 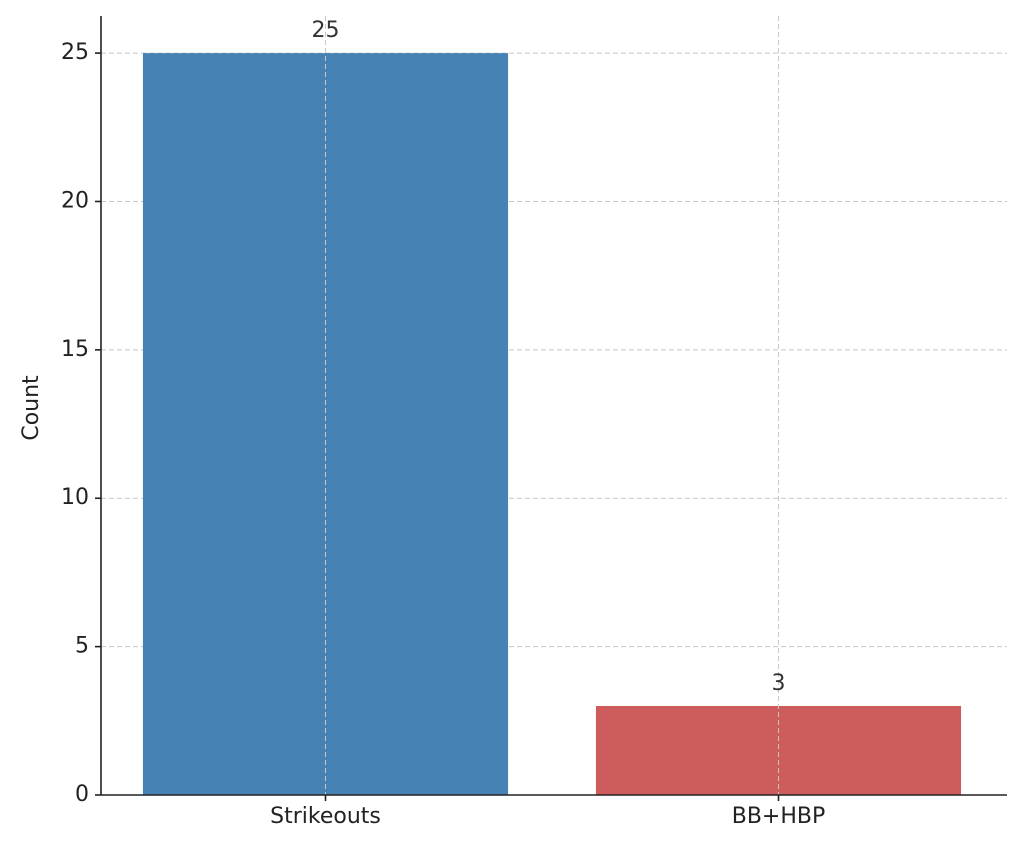 I want to click on x-tick-label: Strikeouts, so click(x=325, y=816).